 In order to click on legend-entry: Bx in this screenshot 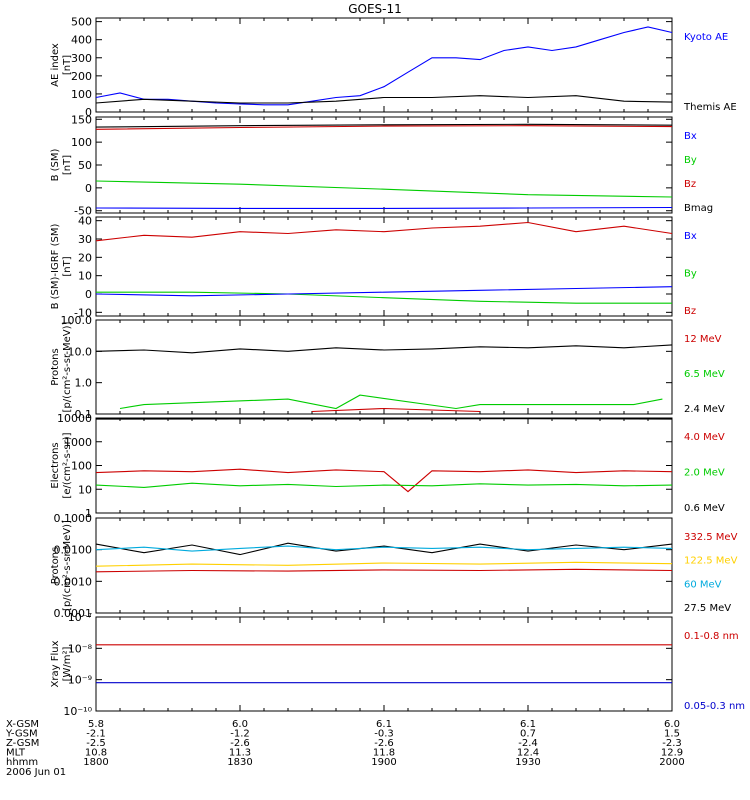, I will do `click(690, 136)`.